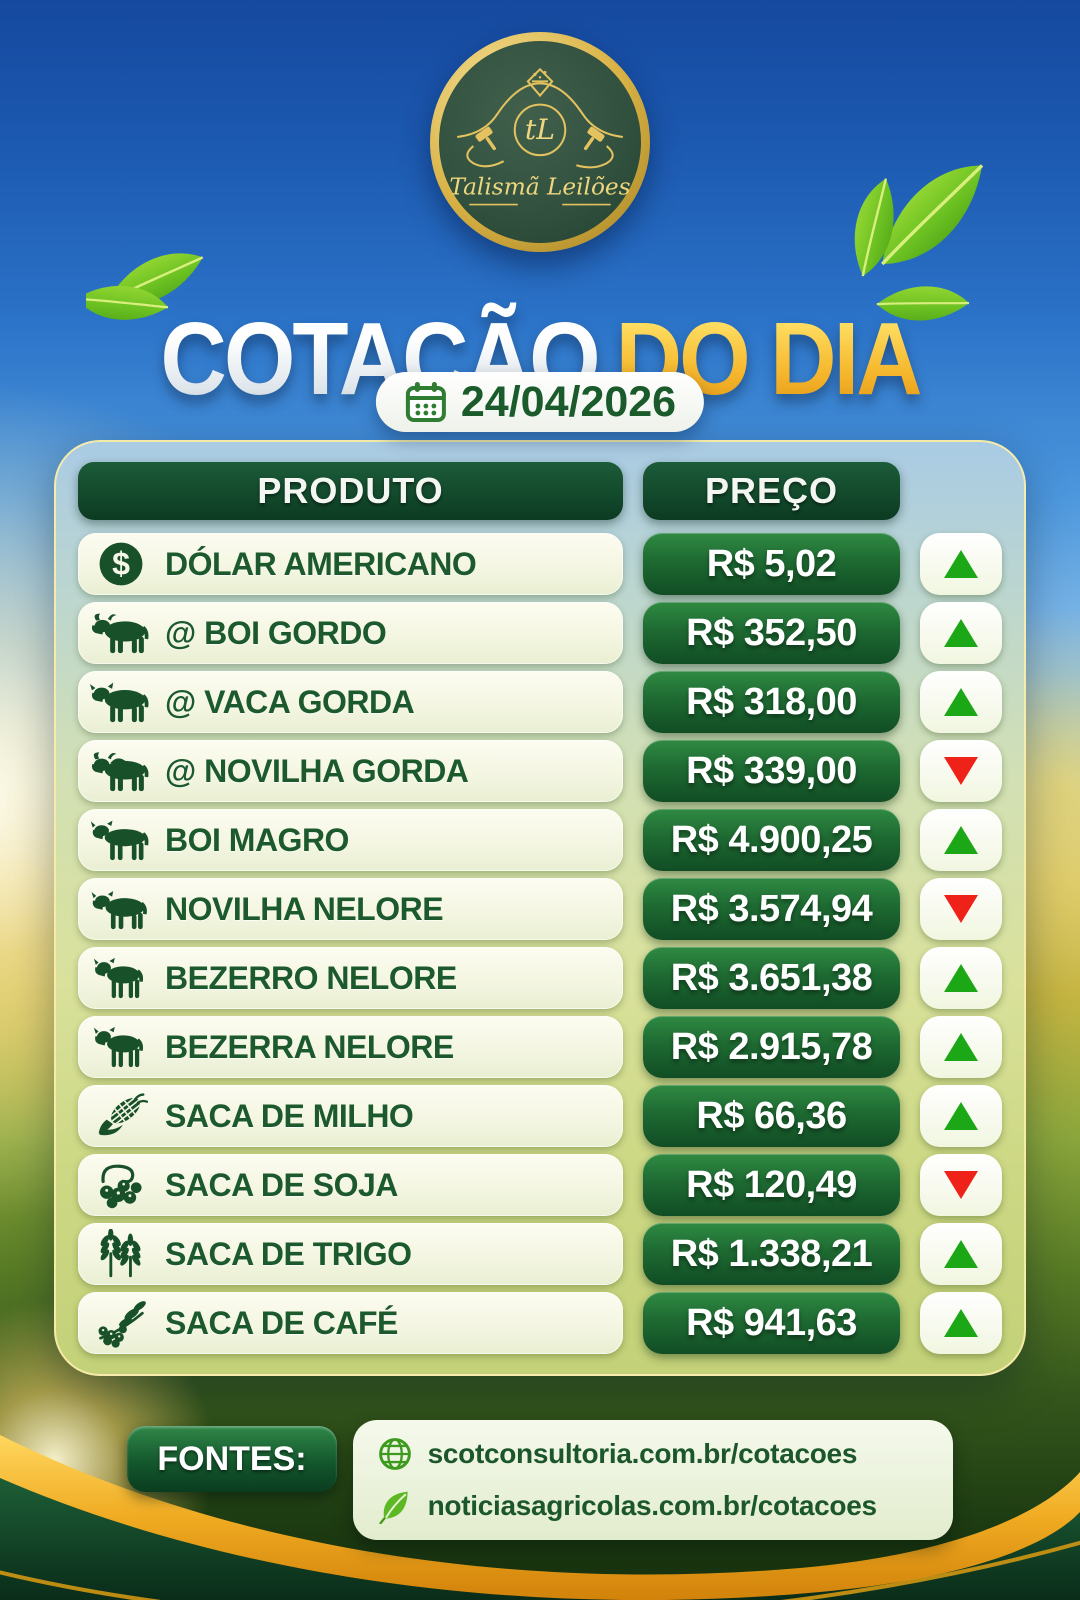 This screenshot has height=1600, width=1080. I want to click on brand-logo-art: tL Talismã Leilões, so click(540, 136).